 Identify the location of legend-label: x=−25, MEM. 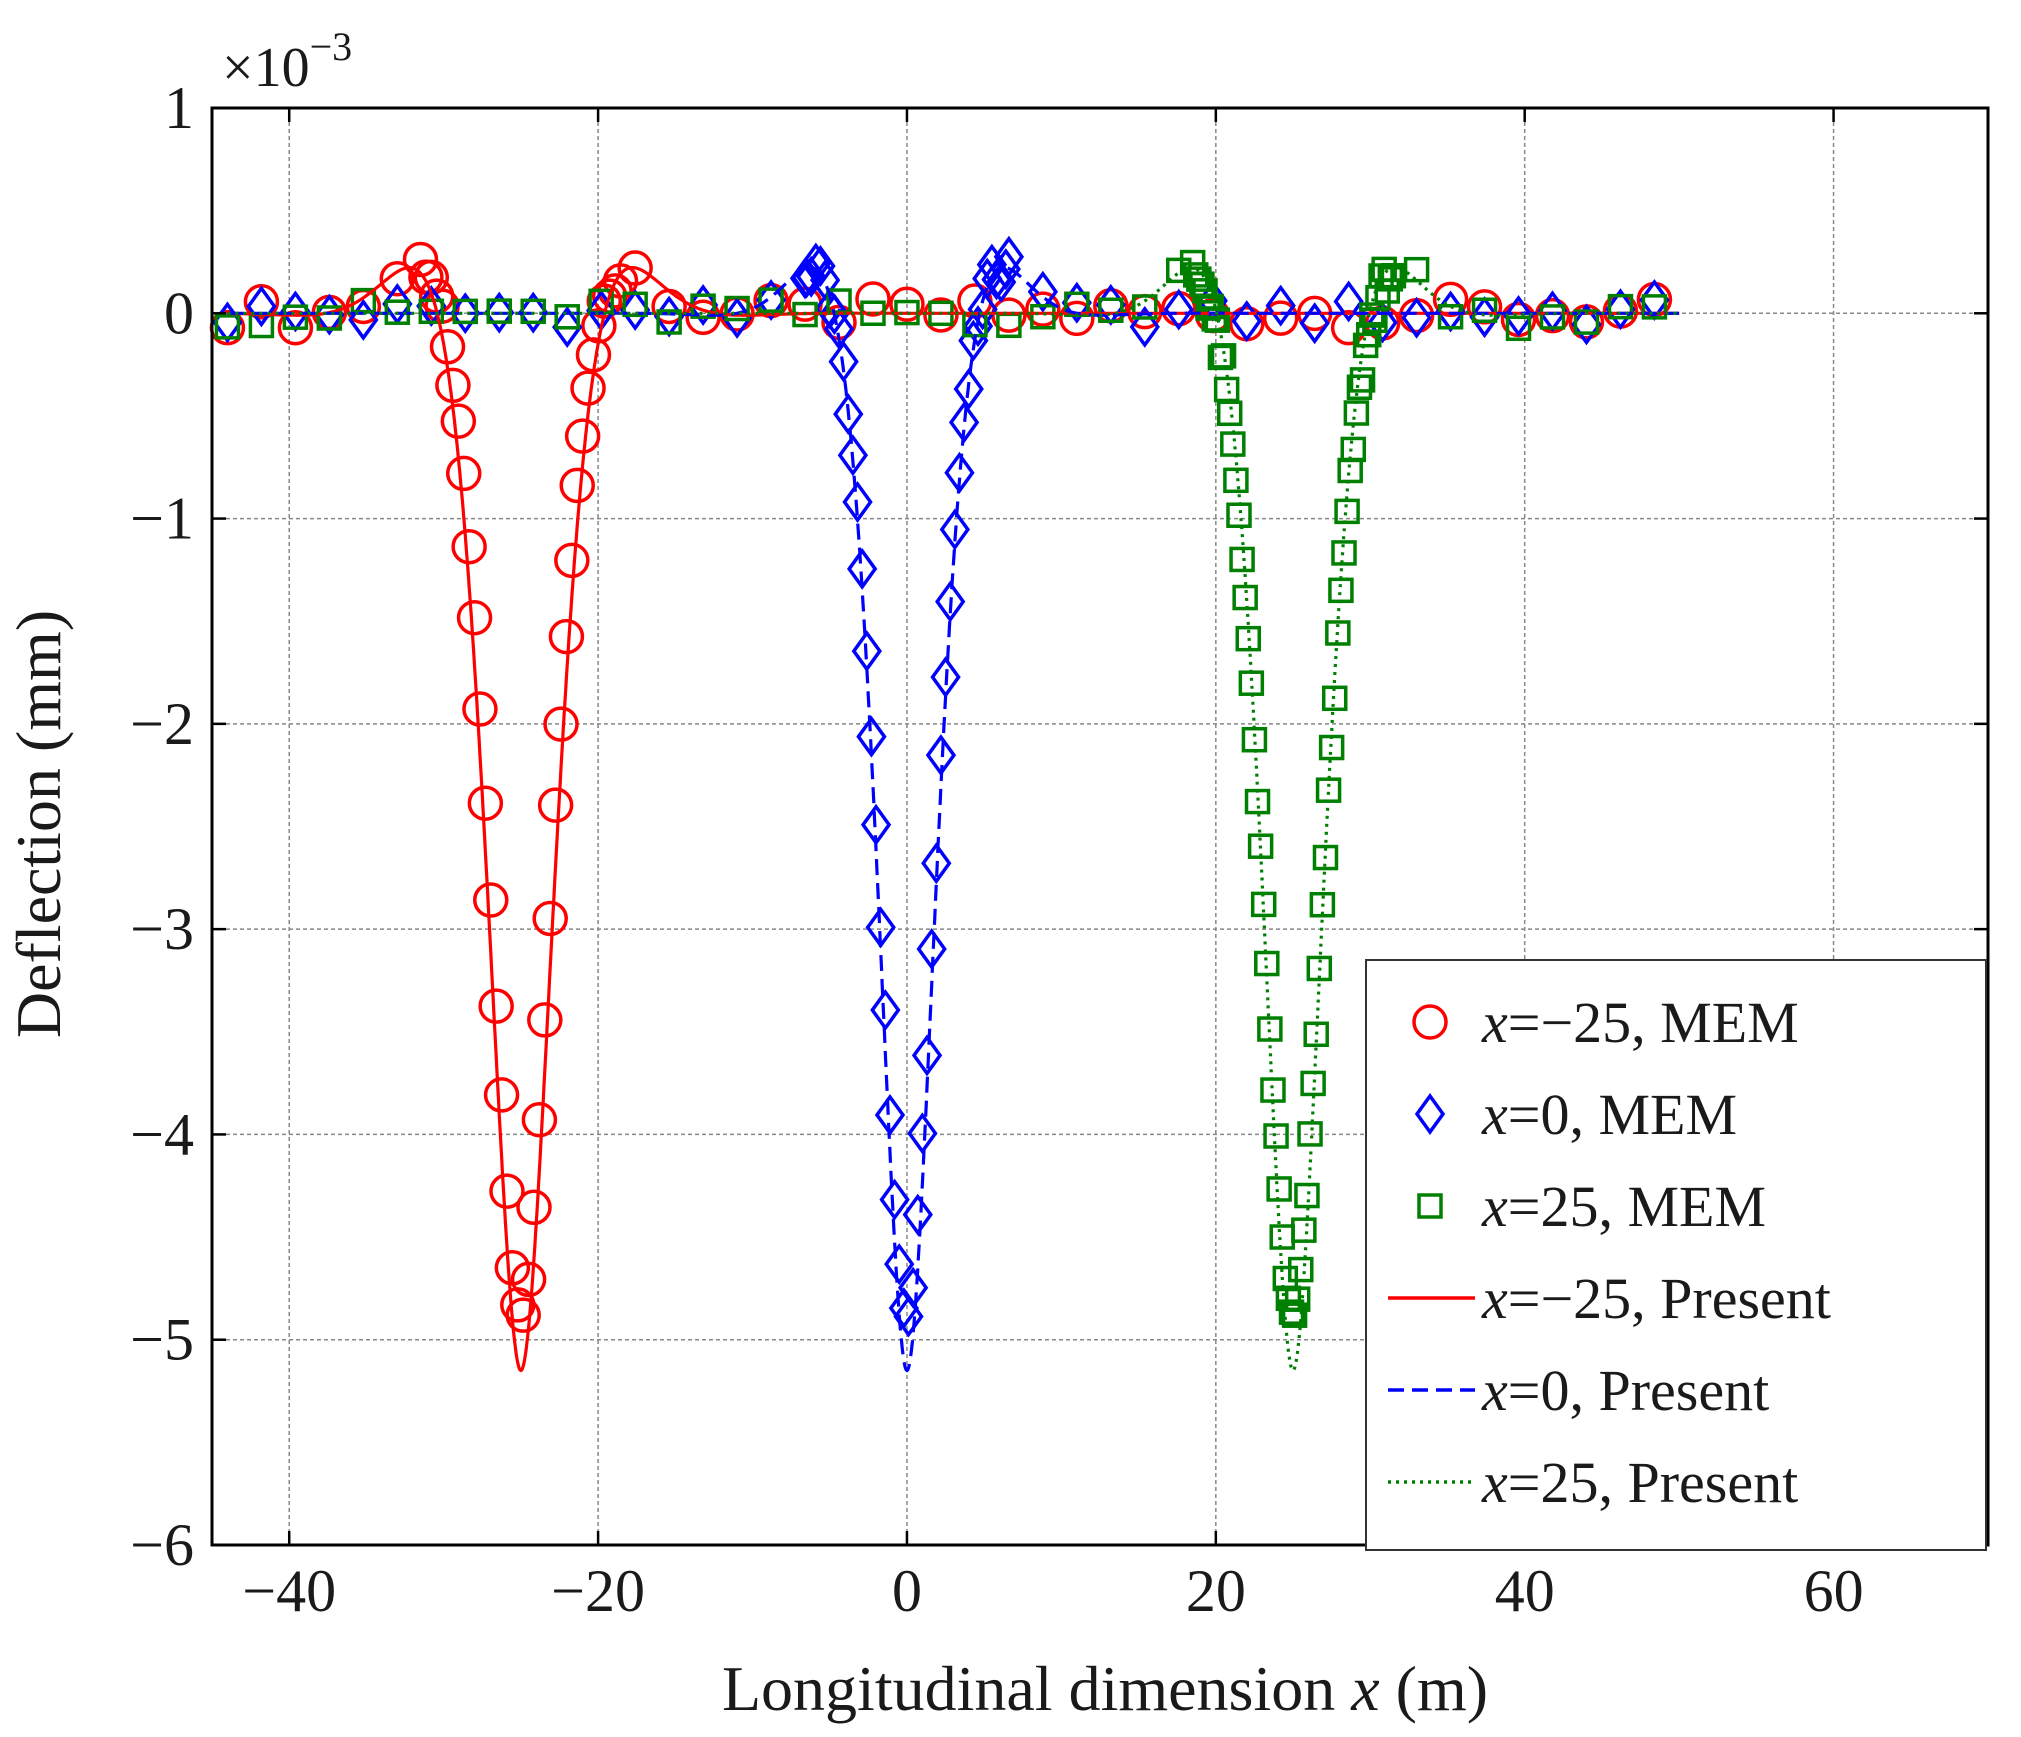
(1640, 1022).